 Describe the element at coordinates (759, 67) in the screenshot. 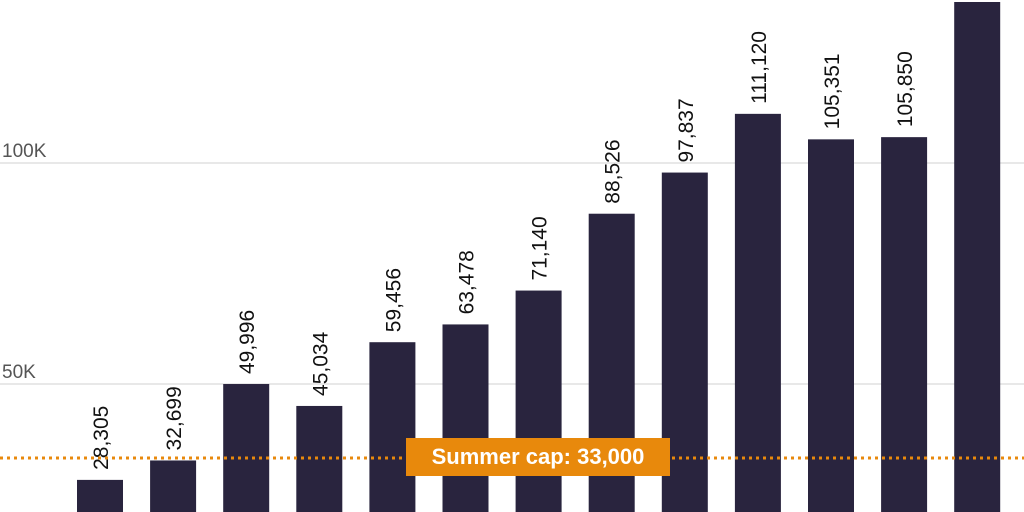

I see `data-label: 111,120` at that location.